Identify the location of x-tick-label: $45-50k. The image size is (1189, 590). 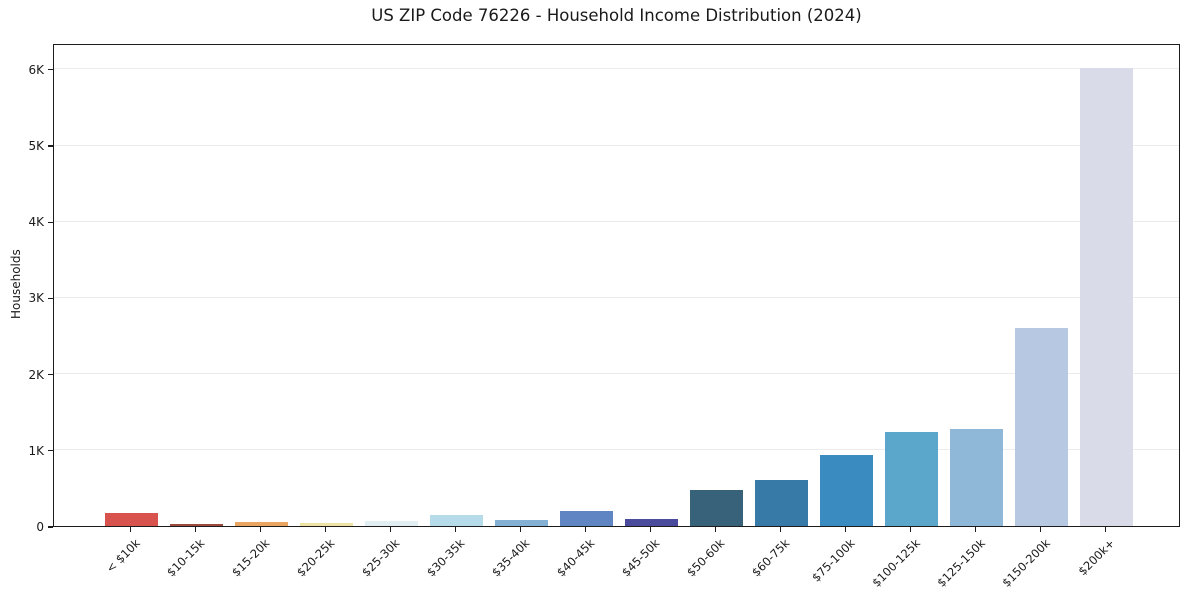
(641, 558).